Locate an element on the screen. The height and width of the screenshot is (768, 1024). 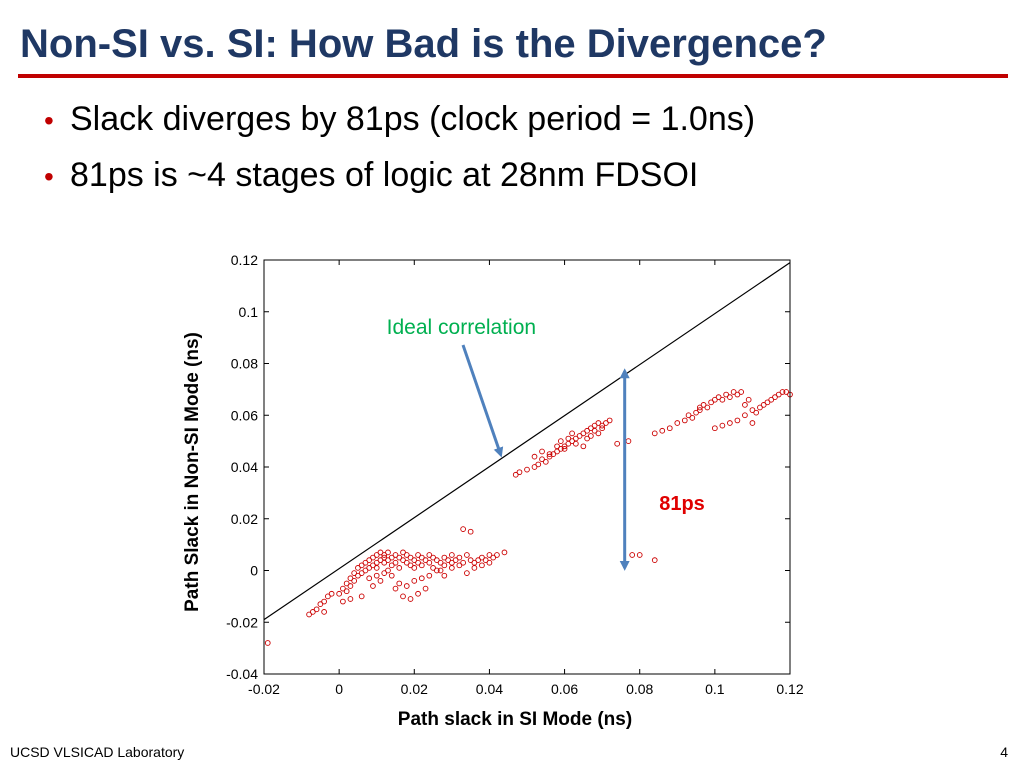
y-tick-label: 0.08 is located at coordinates (244, 364).